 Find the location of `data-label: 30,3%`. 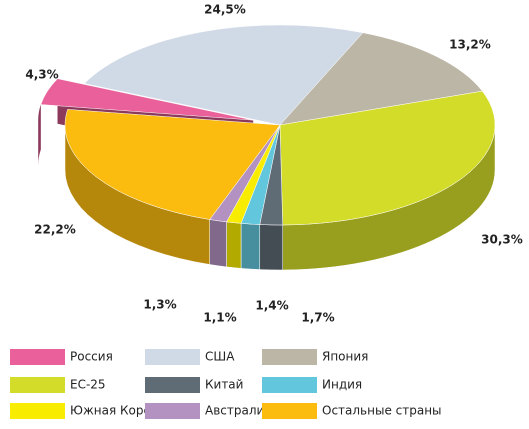

data-label: 30,3% is located at coordinates (502, 240).